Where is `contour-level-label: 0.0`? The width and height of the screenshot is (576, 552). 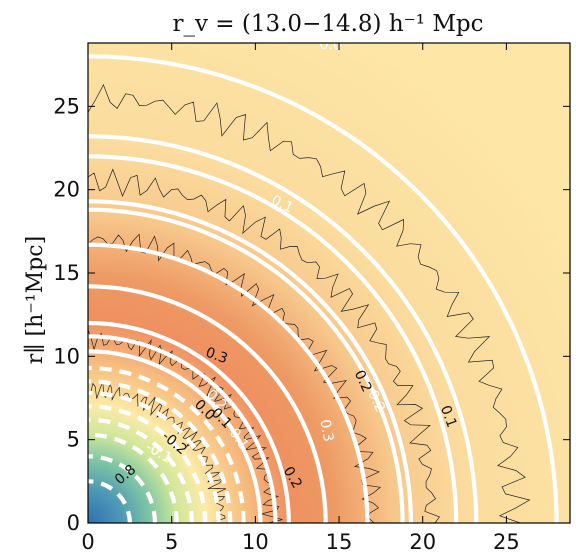 contour-level-label: 0.0 is located at coordinates (331, 46).